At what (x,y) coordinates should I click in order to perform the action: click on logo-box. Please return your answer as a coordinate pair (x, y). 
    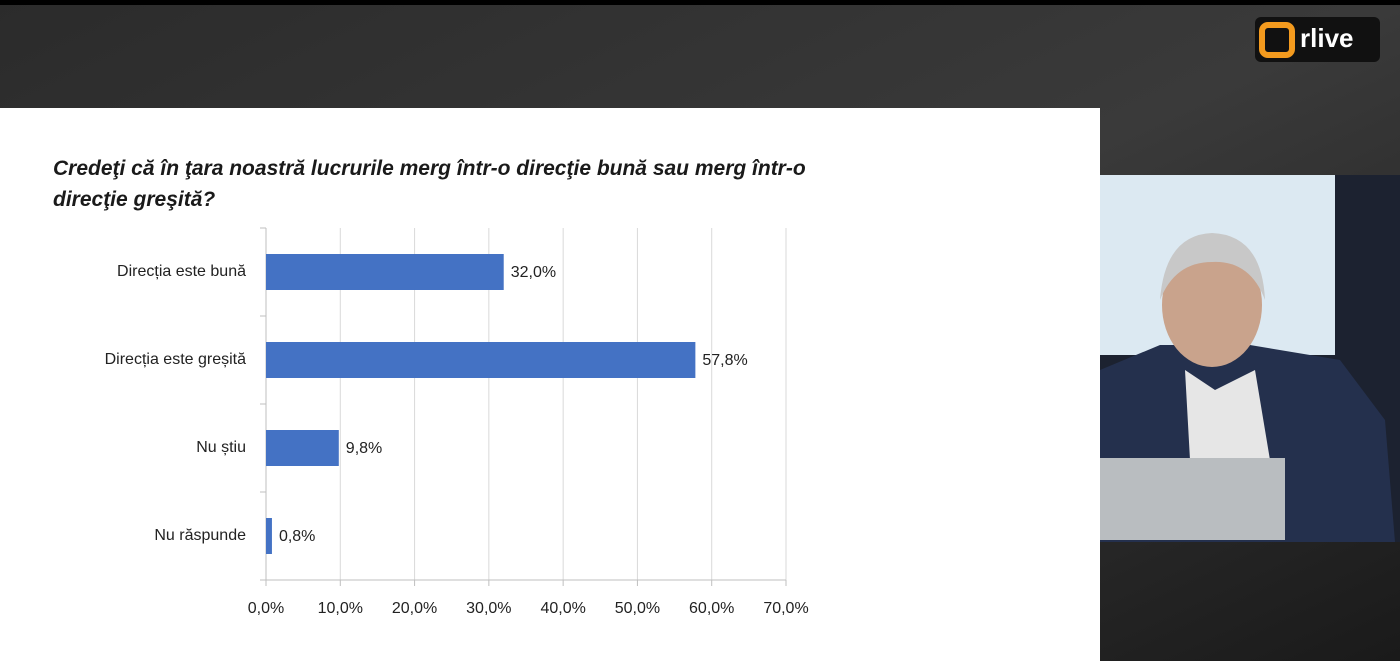
    Looking at the image, I should click on (1317, 39).